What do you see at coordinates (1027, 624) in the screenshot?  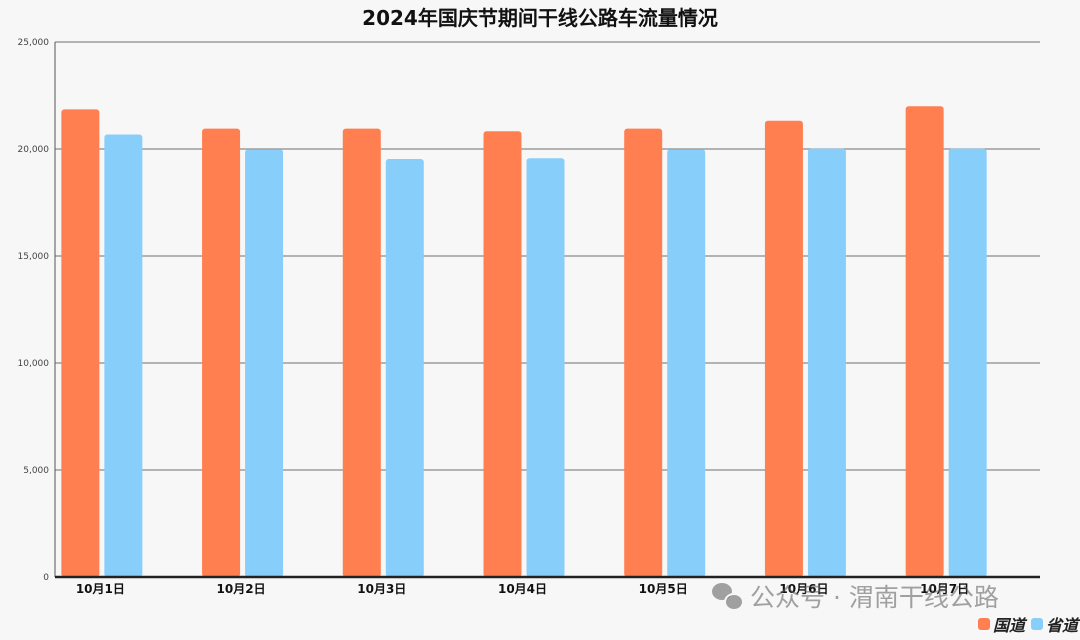 I see `legend: 国道 省道` at bounding box center [1027, 624].